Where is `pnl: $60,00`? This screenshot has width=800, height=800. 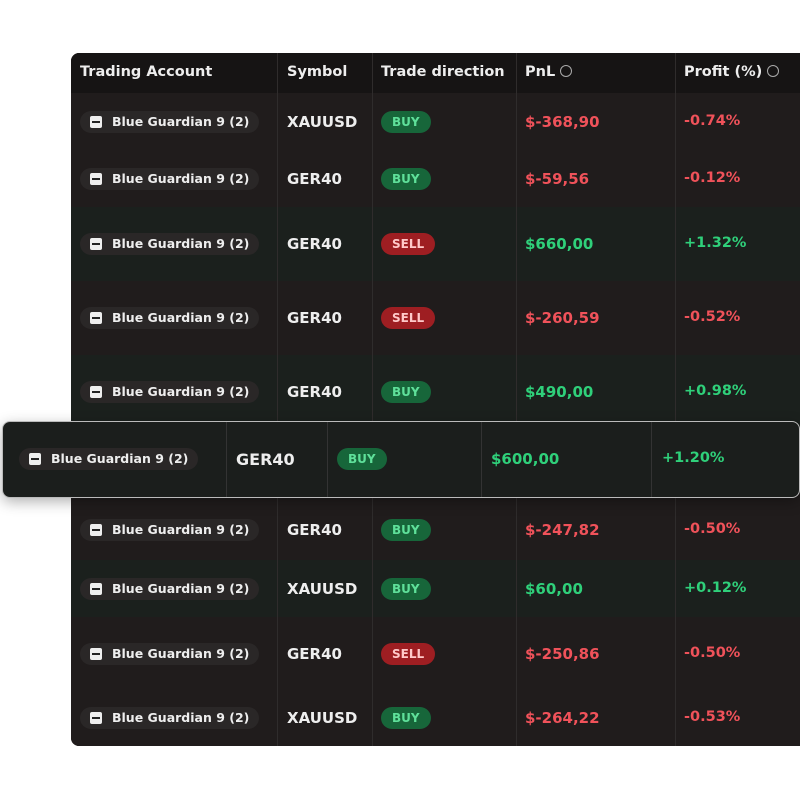
pnl: $60,00 is located at coordinates (554, 588).